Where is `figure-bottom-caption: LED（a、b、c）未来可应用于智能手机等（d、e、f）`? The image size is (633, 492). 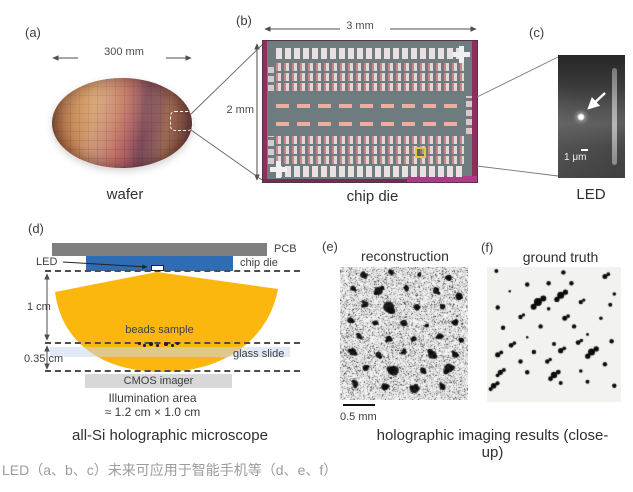 figure-bottom-caption: LED（a、b、c）未来可应用于智能手机等（d、e、f） is located at coordinates (170, 470).